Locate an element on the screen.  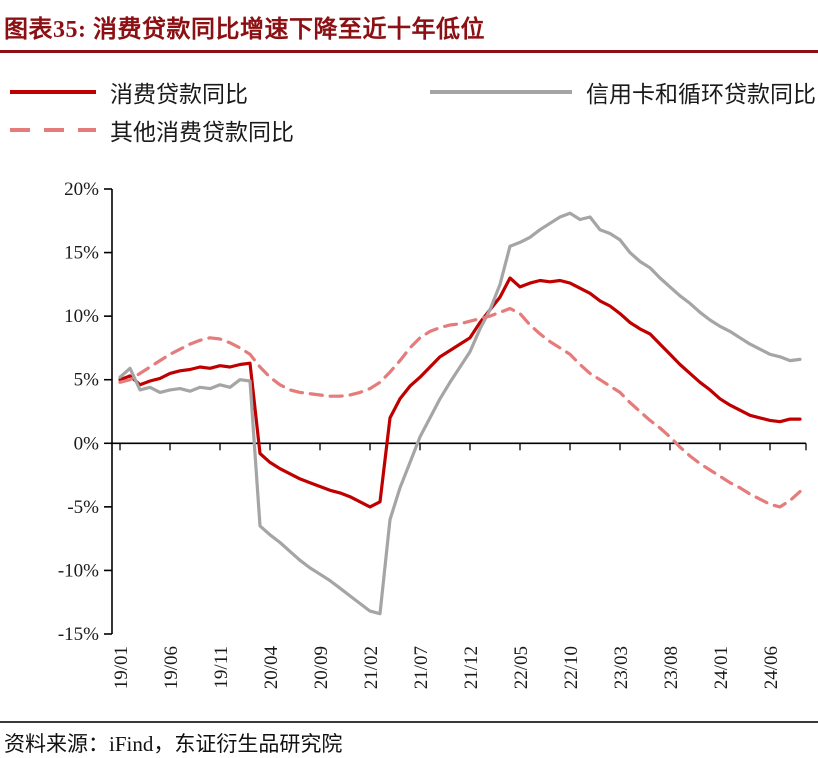
x-axis-tick-label: 22/10 is located at coordinates (571, 667).